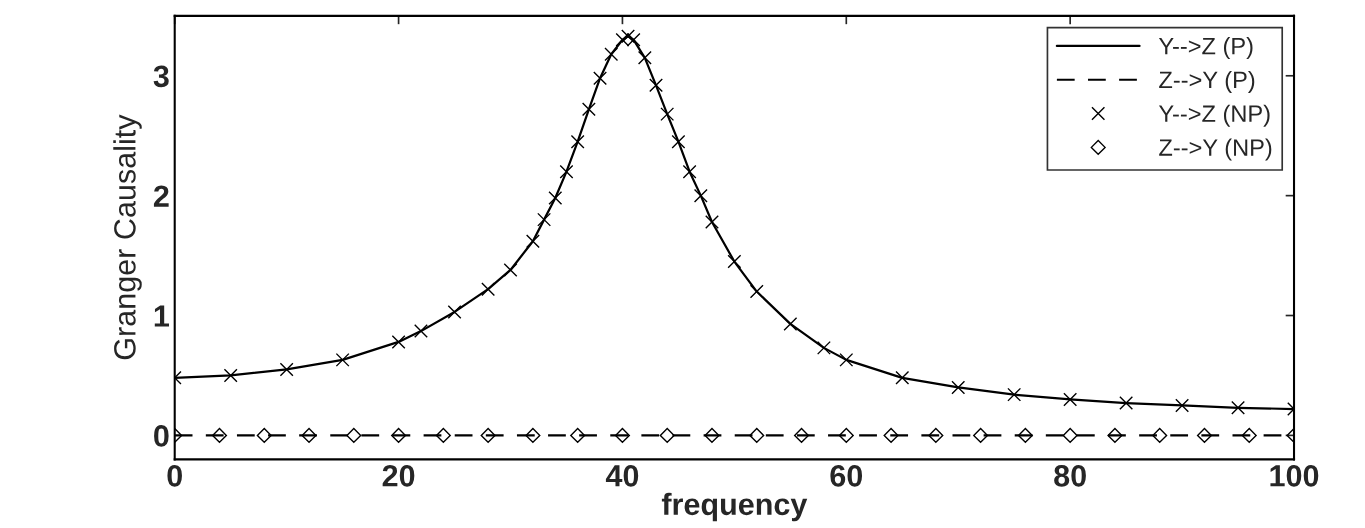 This screenshot has height=528, width=1365. What do you see at coordinates (1294, 476) in the screenshot?
I see `x-tick-label: 100` at bounding box center [1294, 476].